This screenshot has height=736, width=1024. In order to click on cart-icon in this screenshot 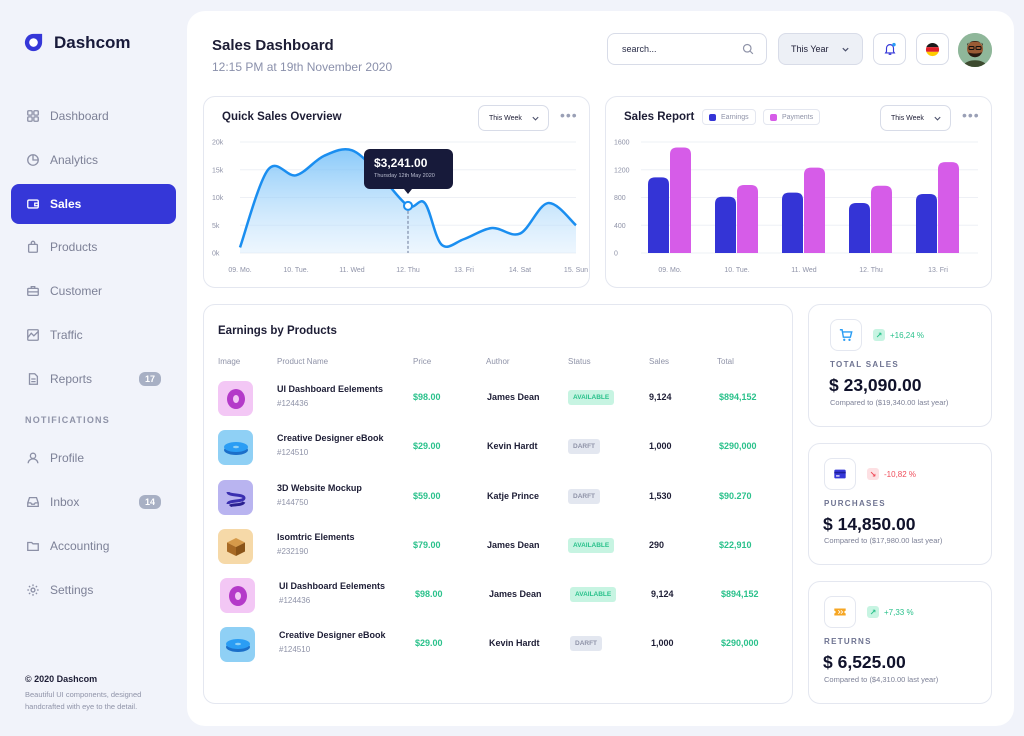, I will do `click(846, 335)`.